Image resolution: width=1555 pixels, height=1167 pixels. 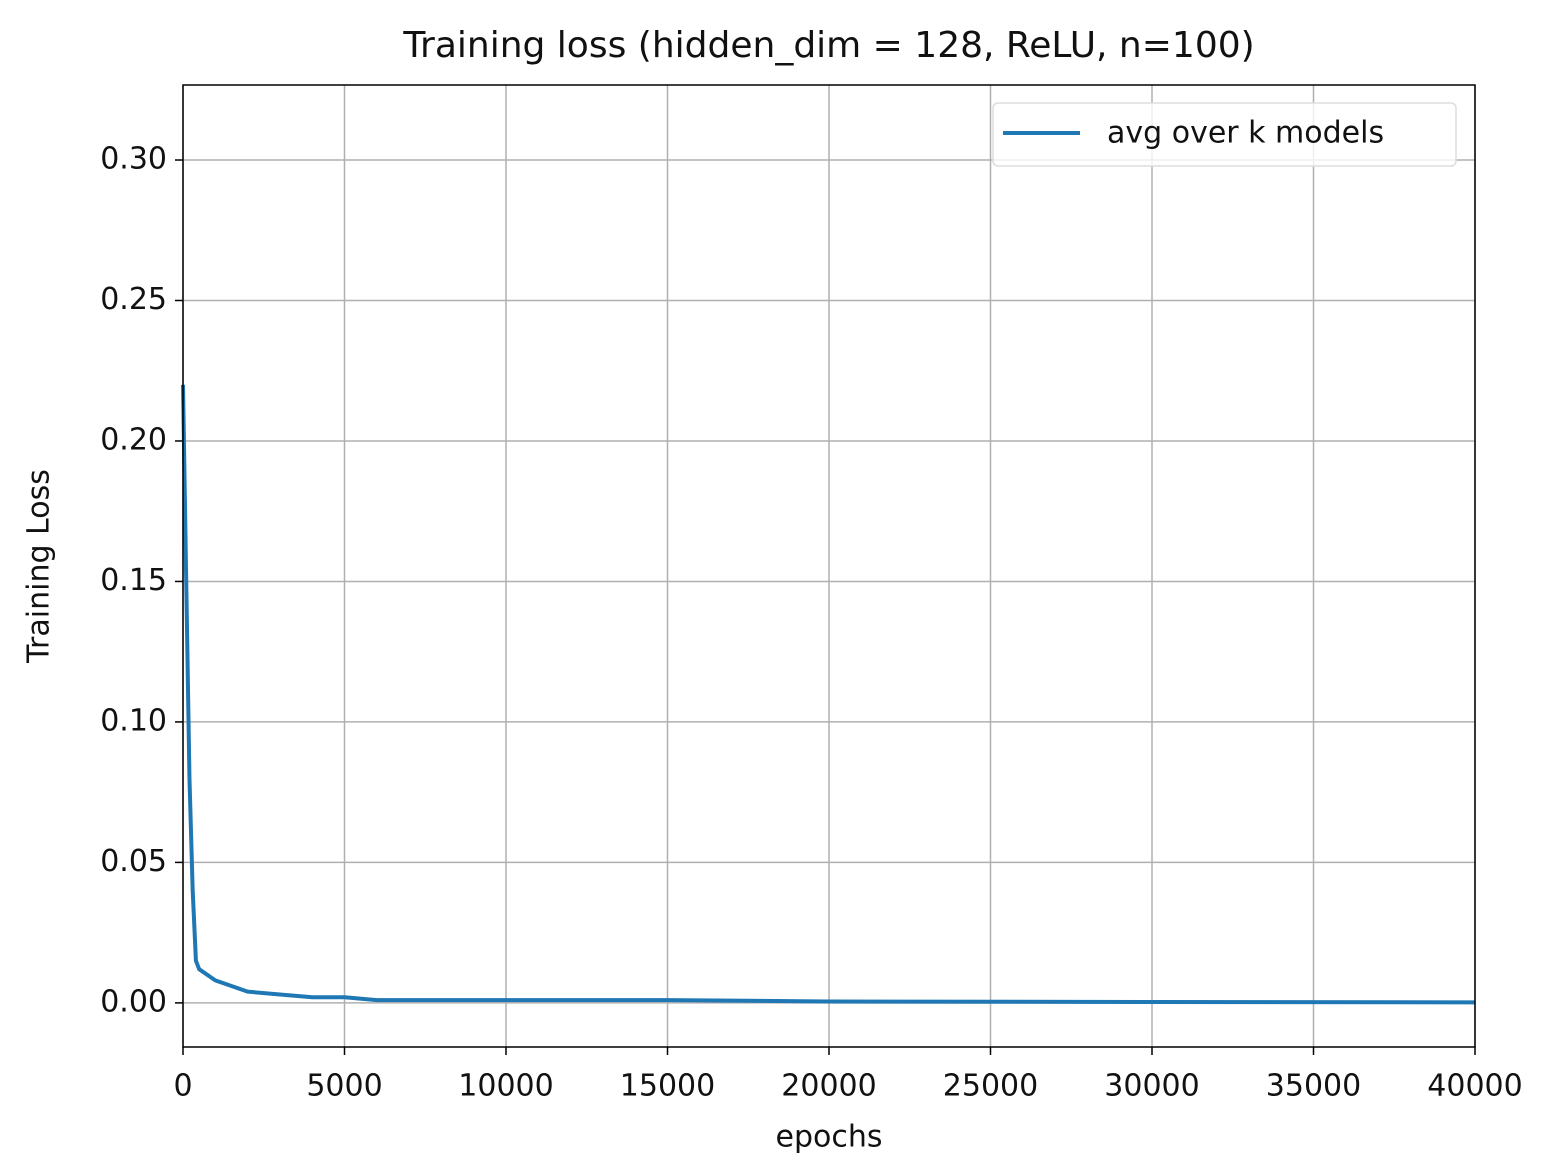 What do you see at coordinates (133, 580) in the screenshot?
I see `y-tick-label: 0.15` at bounding box center [133, 580].